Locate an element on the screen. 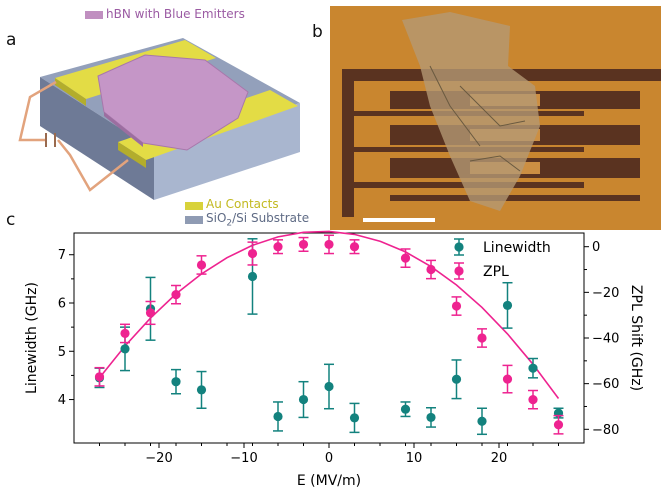 Image resolution: width=667 pixels, height=498 pixels. au-legend-label: Au Contacts is located at coordinates (242, 204).